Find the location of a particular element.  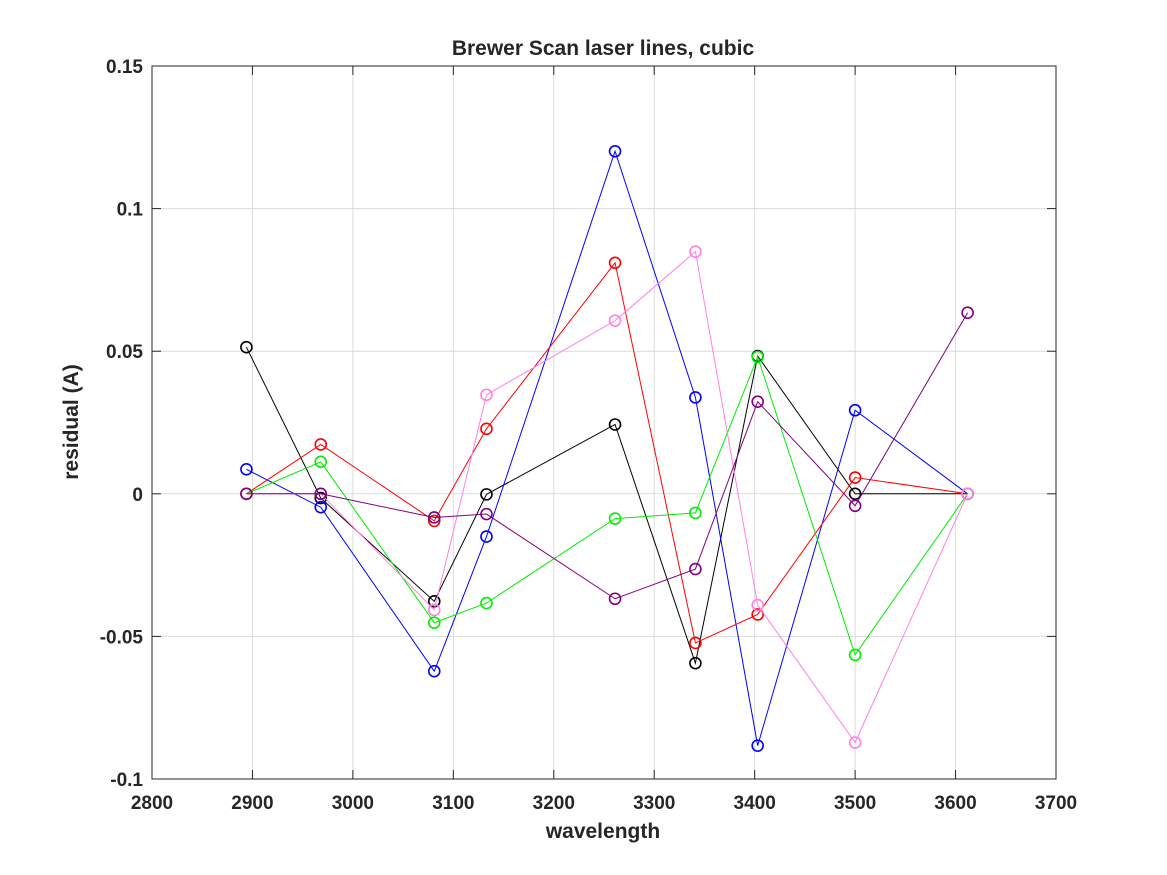

x-tick-label: 3100 is located at coordinates (453, 803).